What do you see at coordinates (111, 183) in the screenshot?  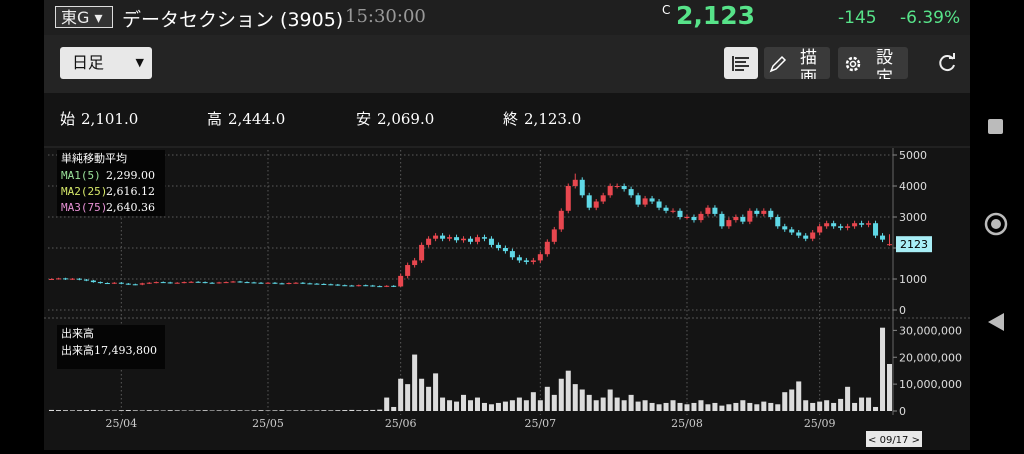 I see `ma-legend-bg` at bounding box center [111, 183].